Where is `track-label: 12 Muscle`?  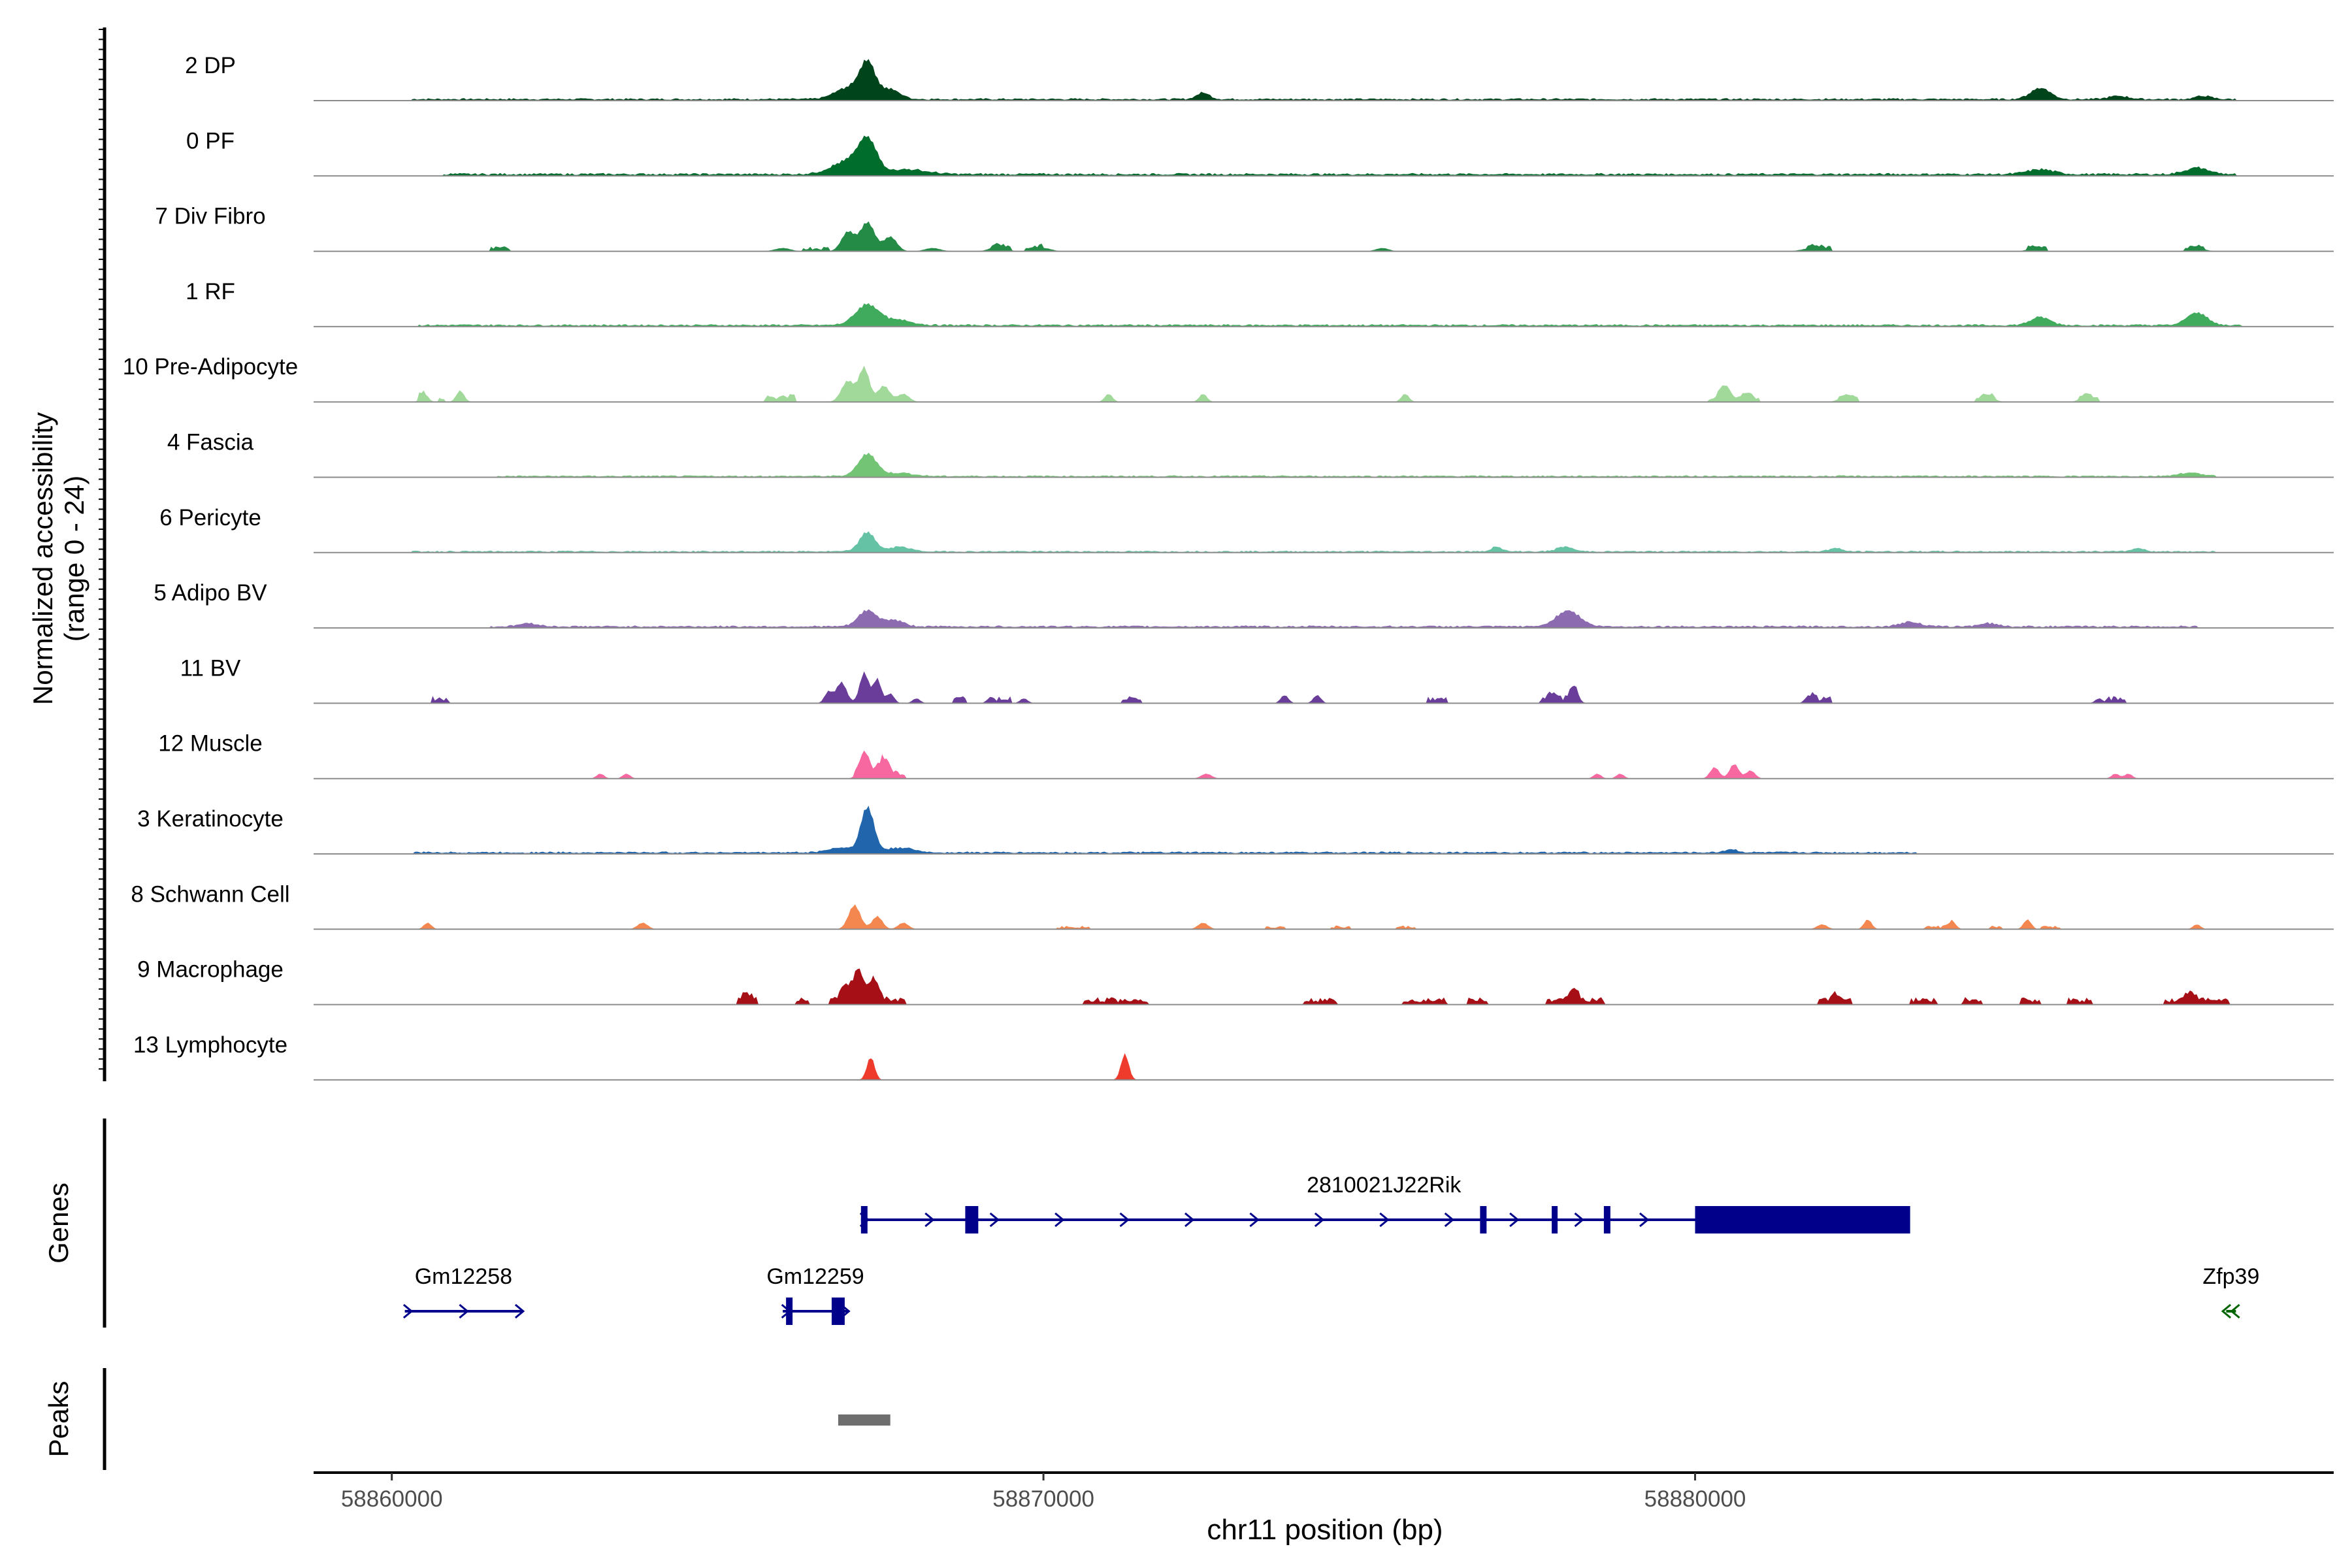
track-label: 12 Muscle is located at coordinates (210, 744).